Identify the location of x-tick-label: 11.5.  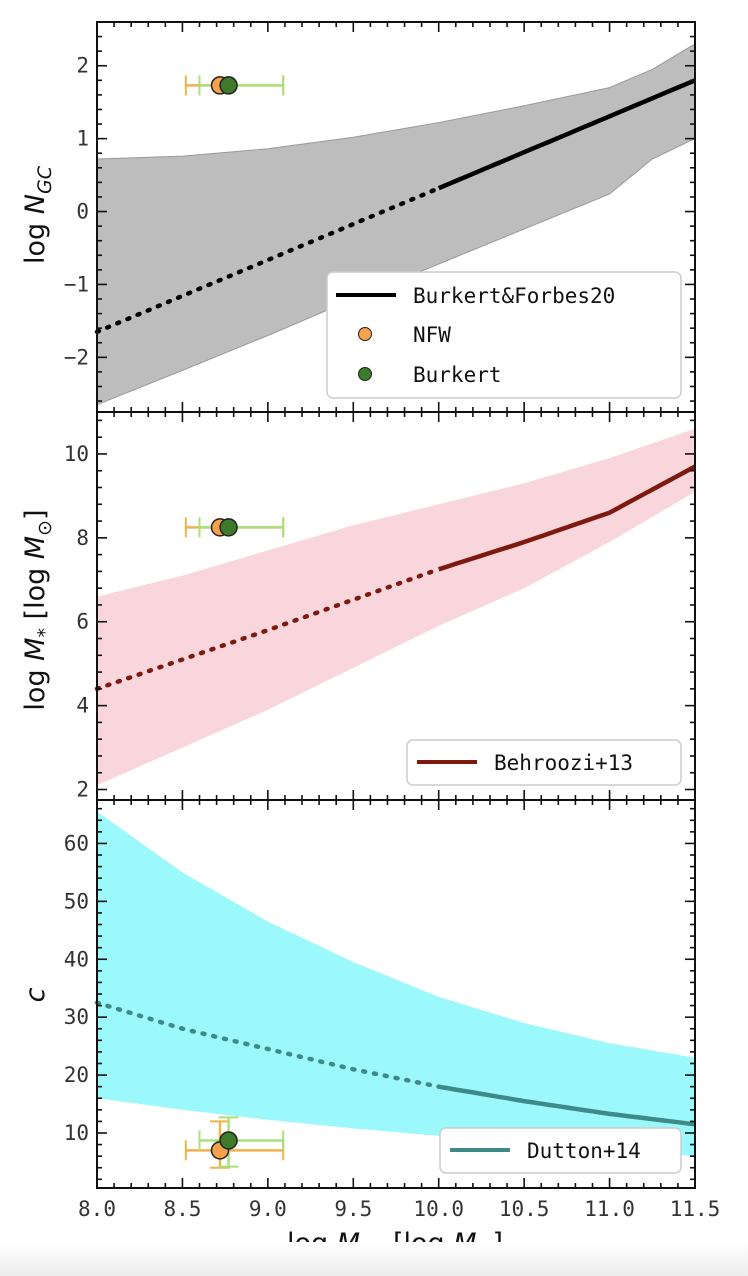
(695, 1209).